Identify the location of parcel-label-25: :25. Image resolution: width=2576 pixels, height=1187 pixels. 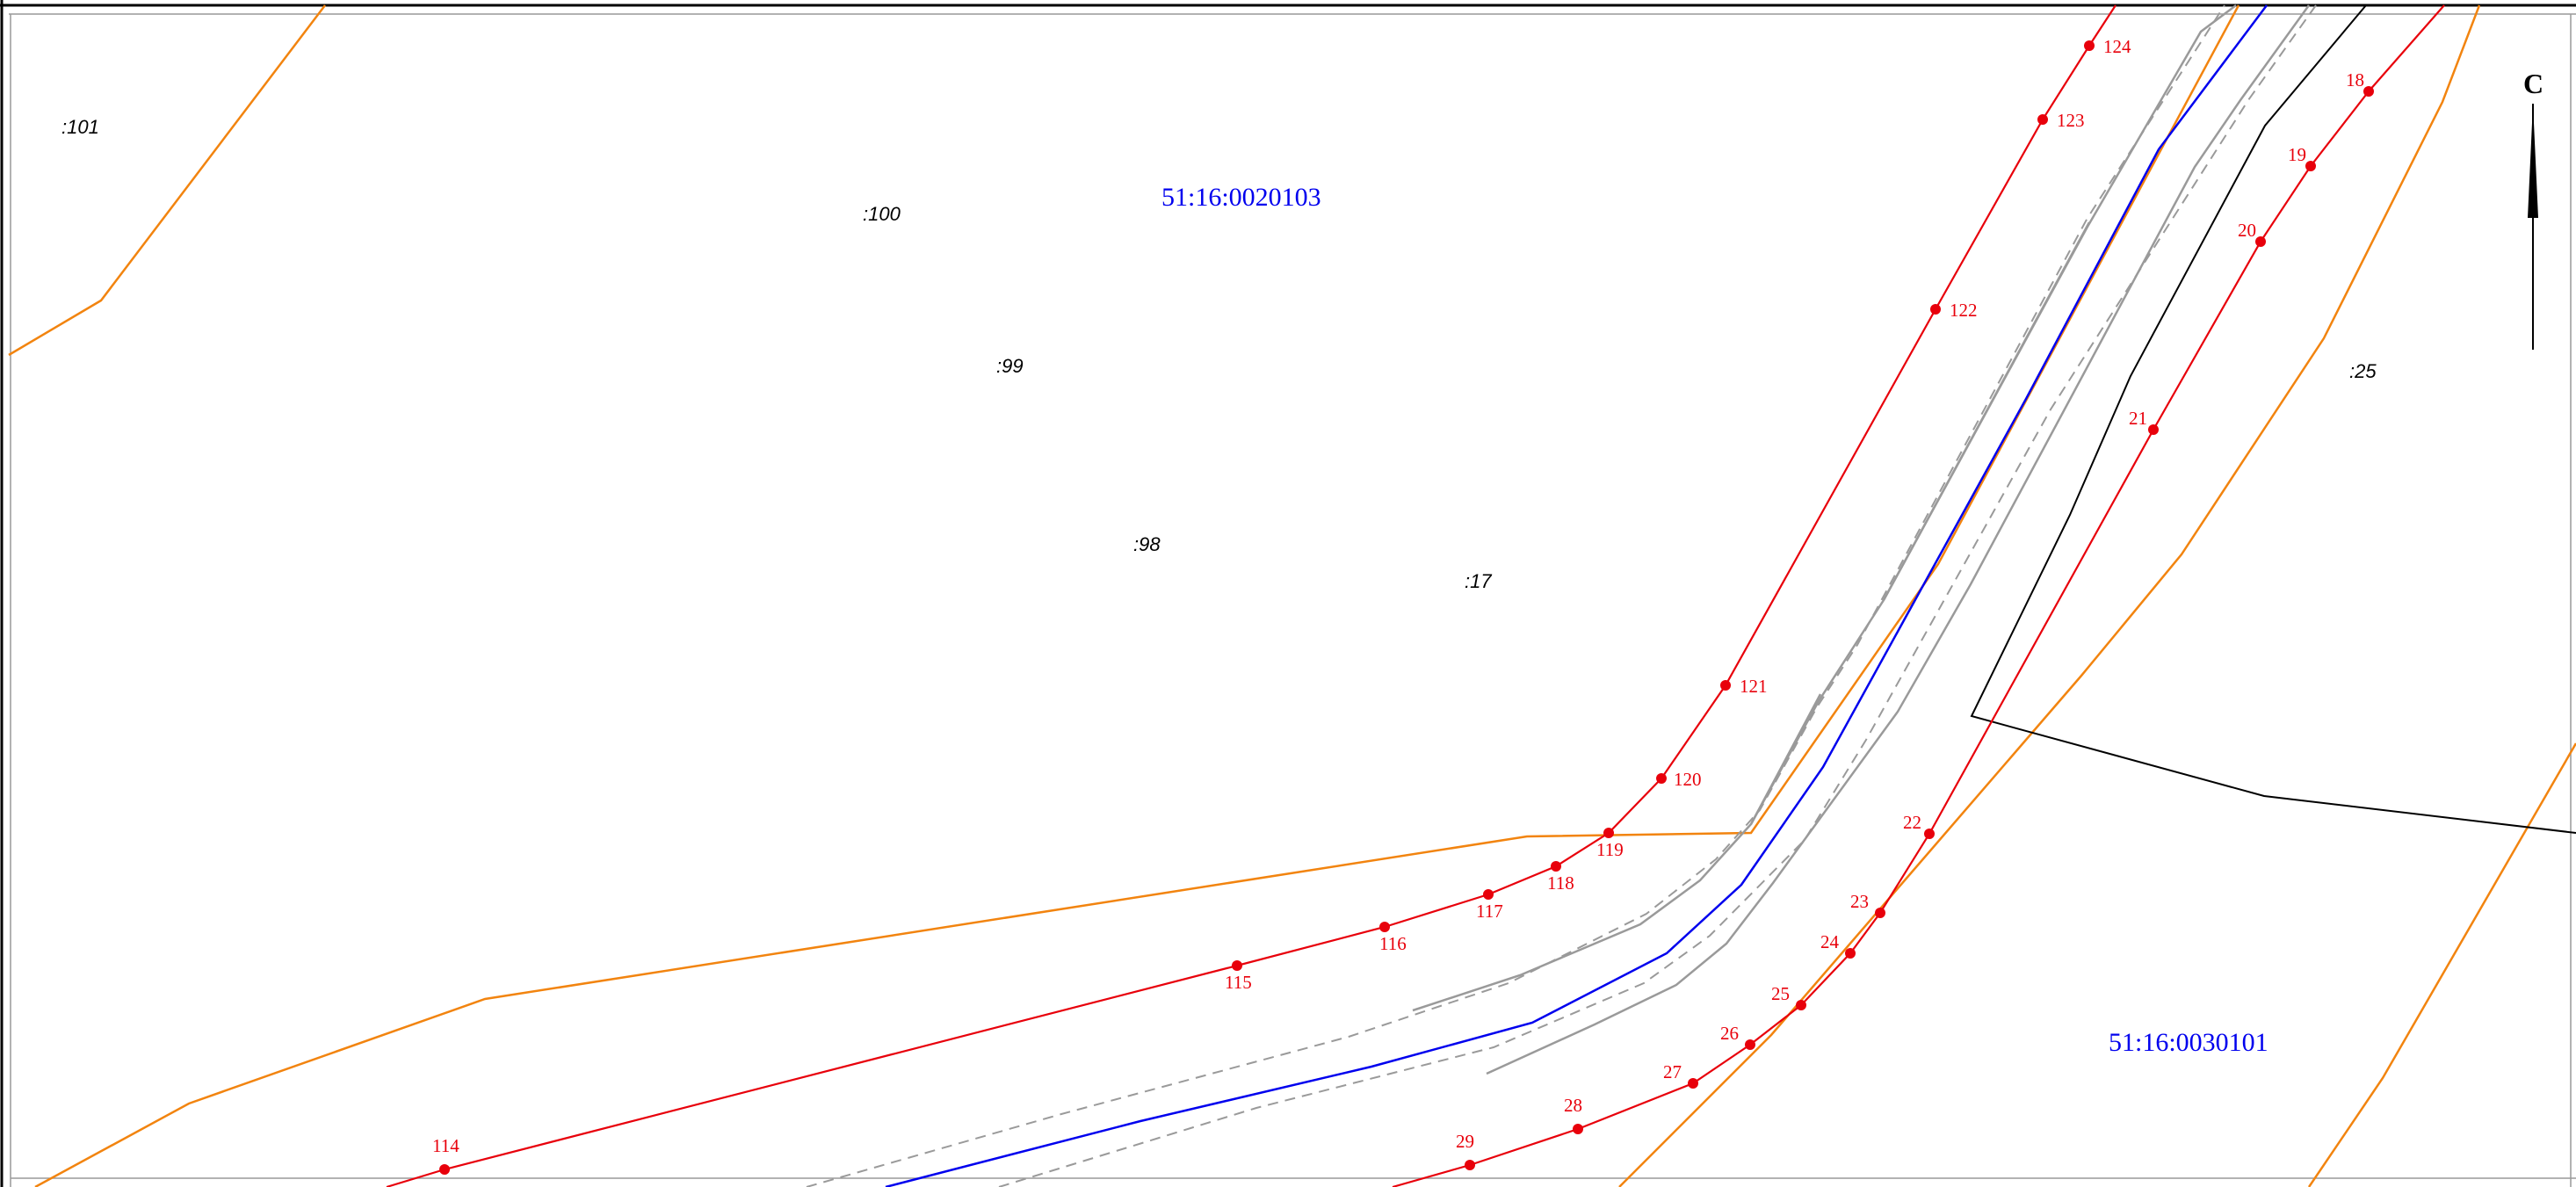
(2363, 371).